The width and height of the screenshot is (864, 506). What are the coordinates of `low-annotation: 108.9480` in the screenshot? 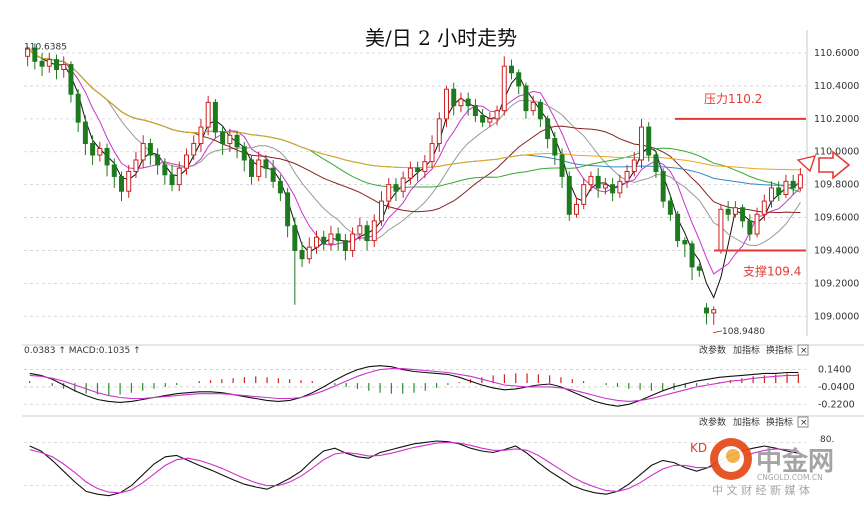 It's located at (743, 332).